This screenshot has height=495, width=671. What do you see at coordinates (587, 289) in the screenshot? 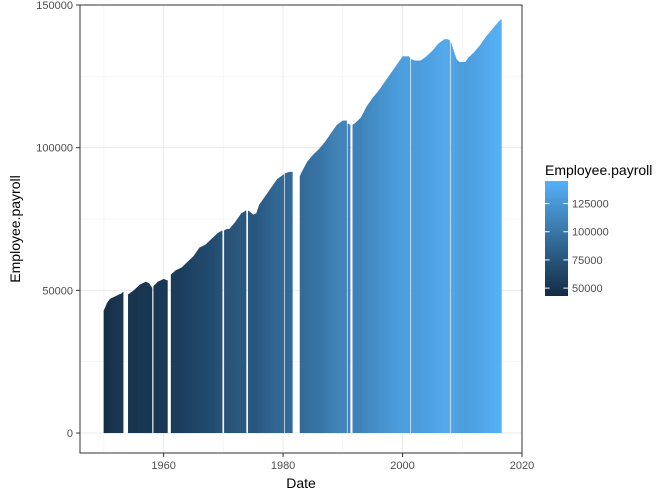
I see `legend-label: 50000` at bounding box center [587, 289].